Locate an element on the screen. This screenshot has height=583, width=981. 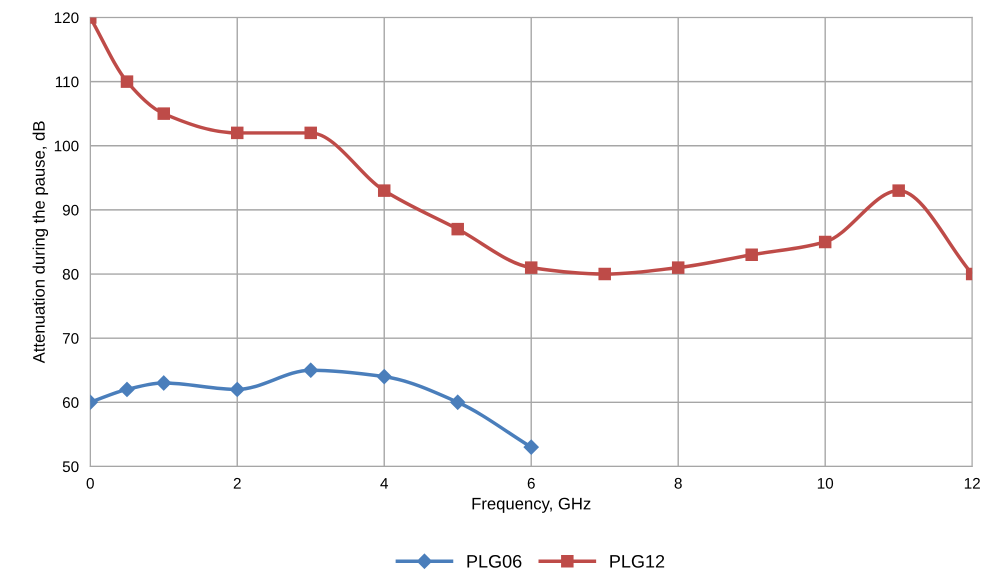
y-tick-label: 110 is located at coordinates (67, 82).